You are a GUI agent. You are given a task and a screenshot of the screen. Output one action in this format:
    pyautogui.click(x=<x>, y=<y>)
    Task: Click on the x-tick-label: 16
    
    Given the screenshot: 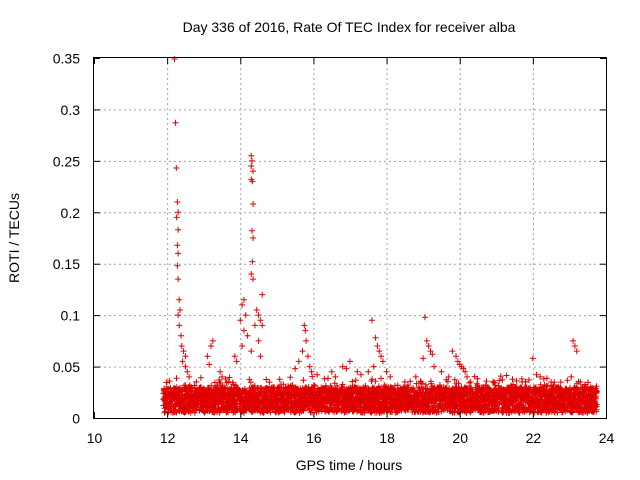 What is the action you would take?
    pyautogui.click(x=314, y=438)
    